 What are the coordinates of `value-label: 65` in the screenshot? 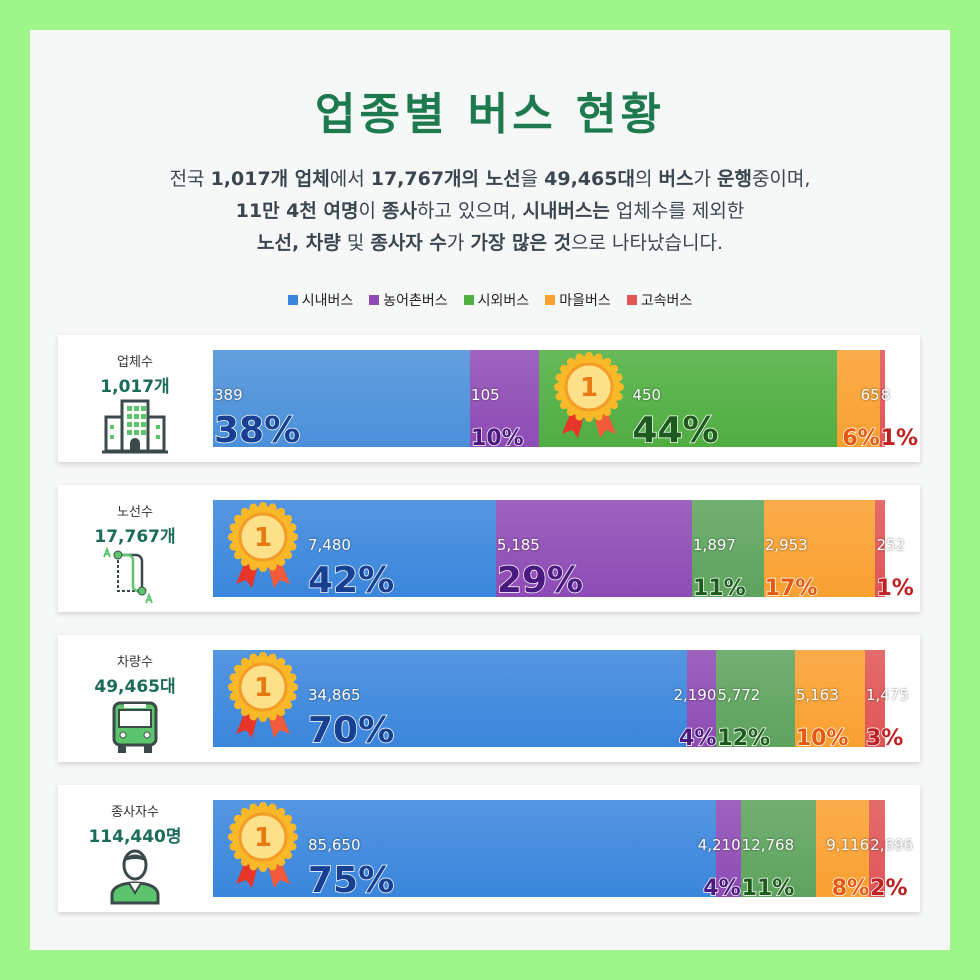 It's located at (870, 395).